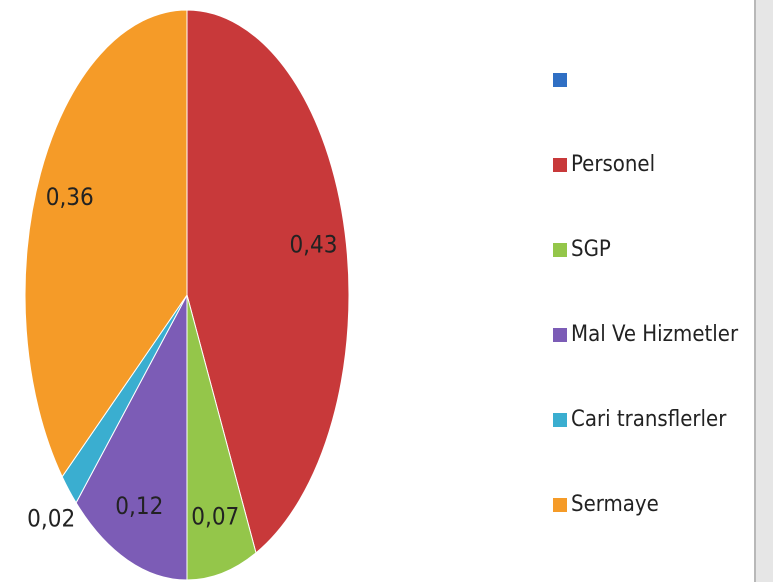  I want to click on legend-label: Personel, so click(613, 164).